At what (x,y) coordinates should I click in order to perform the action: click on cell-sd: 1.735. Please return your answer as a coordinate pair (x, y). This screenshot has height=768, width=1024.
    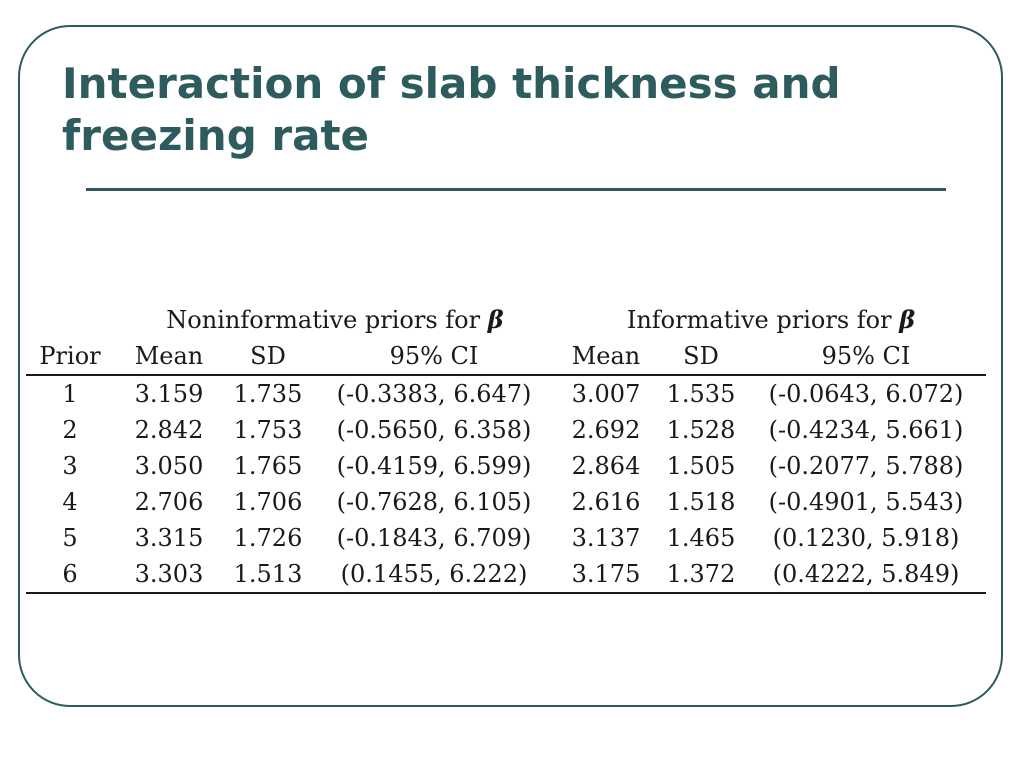
    Looking at the image, I should click on (268, 394).